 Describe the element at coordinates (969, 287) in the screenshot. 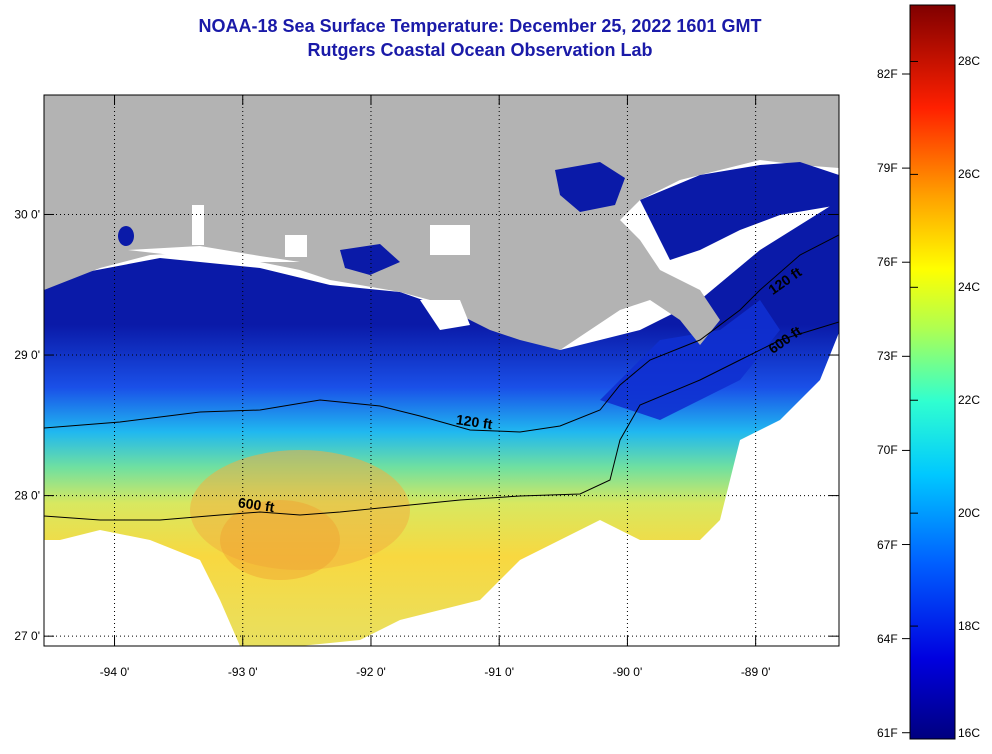

I see `colorbar-celsius-label: 24C` at that location.